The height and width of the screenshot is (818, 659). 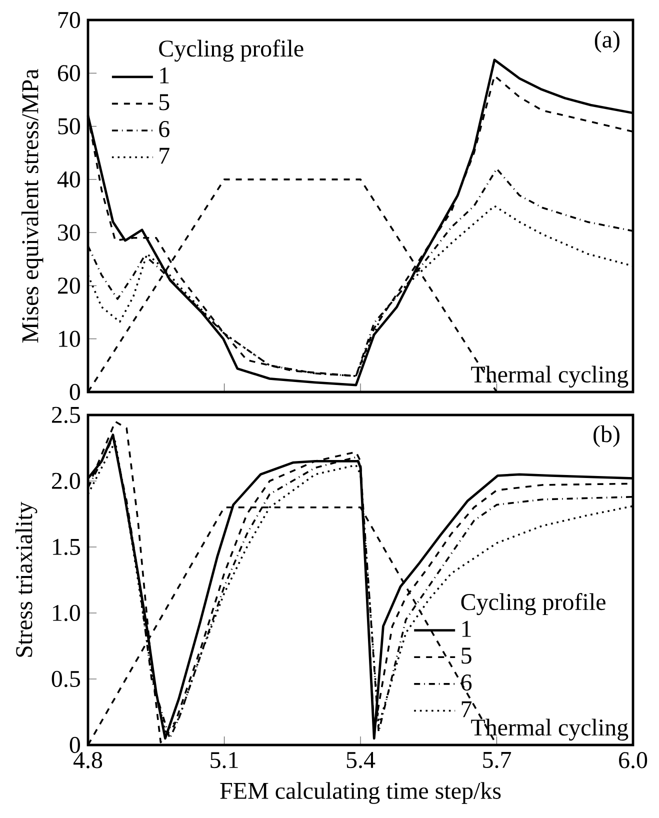 I want to click on y-tick-label: 40, so click(x=68, y=179).